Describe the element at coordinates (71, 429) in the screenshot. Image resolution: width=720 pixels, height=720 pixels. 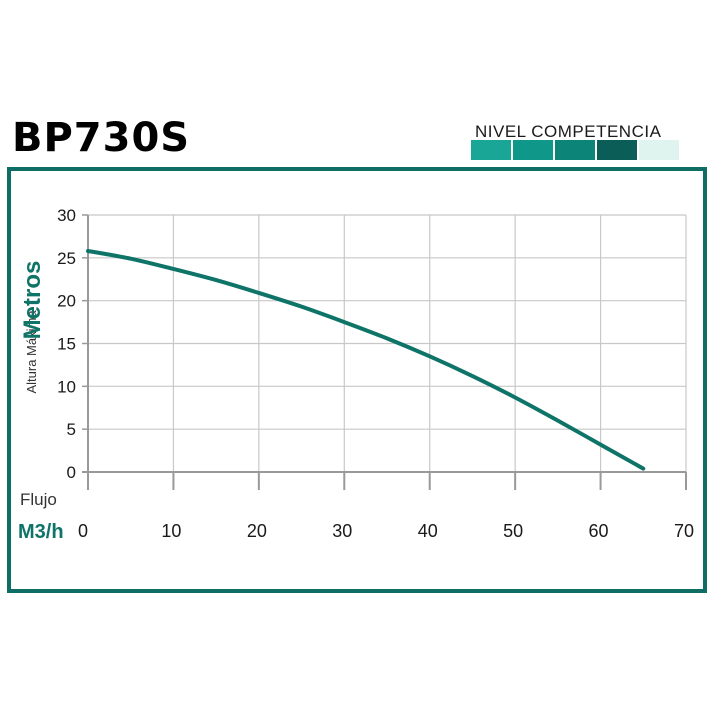
I see `y-tick-label: 5` at that location.